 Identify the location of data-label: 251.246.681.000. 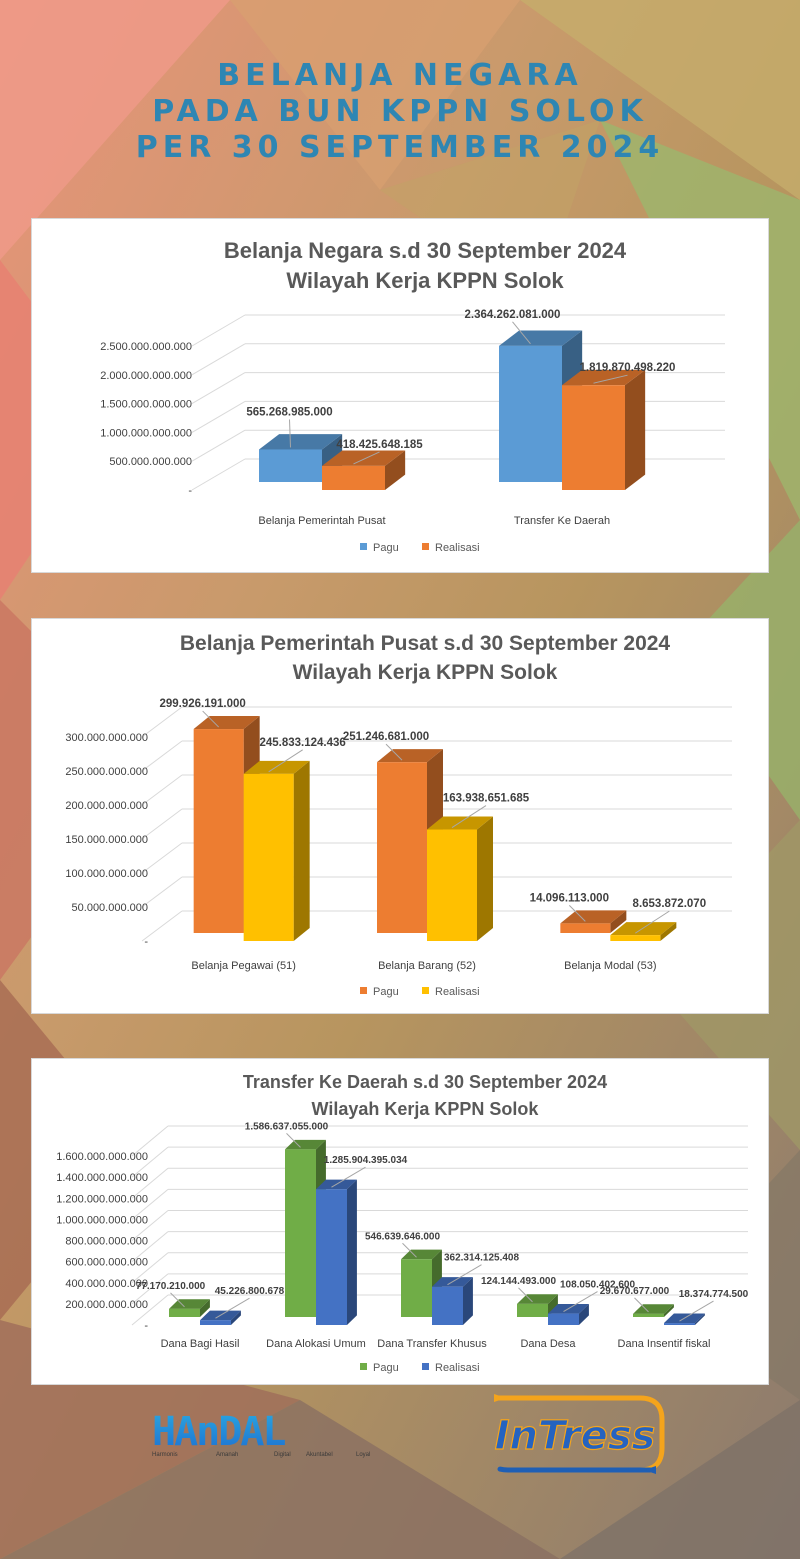
(386, 737).